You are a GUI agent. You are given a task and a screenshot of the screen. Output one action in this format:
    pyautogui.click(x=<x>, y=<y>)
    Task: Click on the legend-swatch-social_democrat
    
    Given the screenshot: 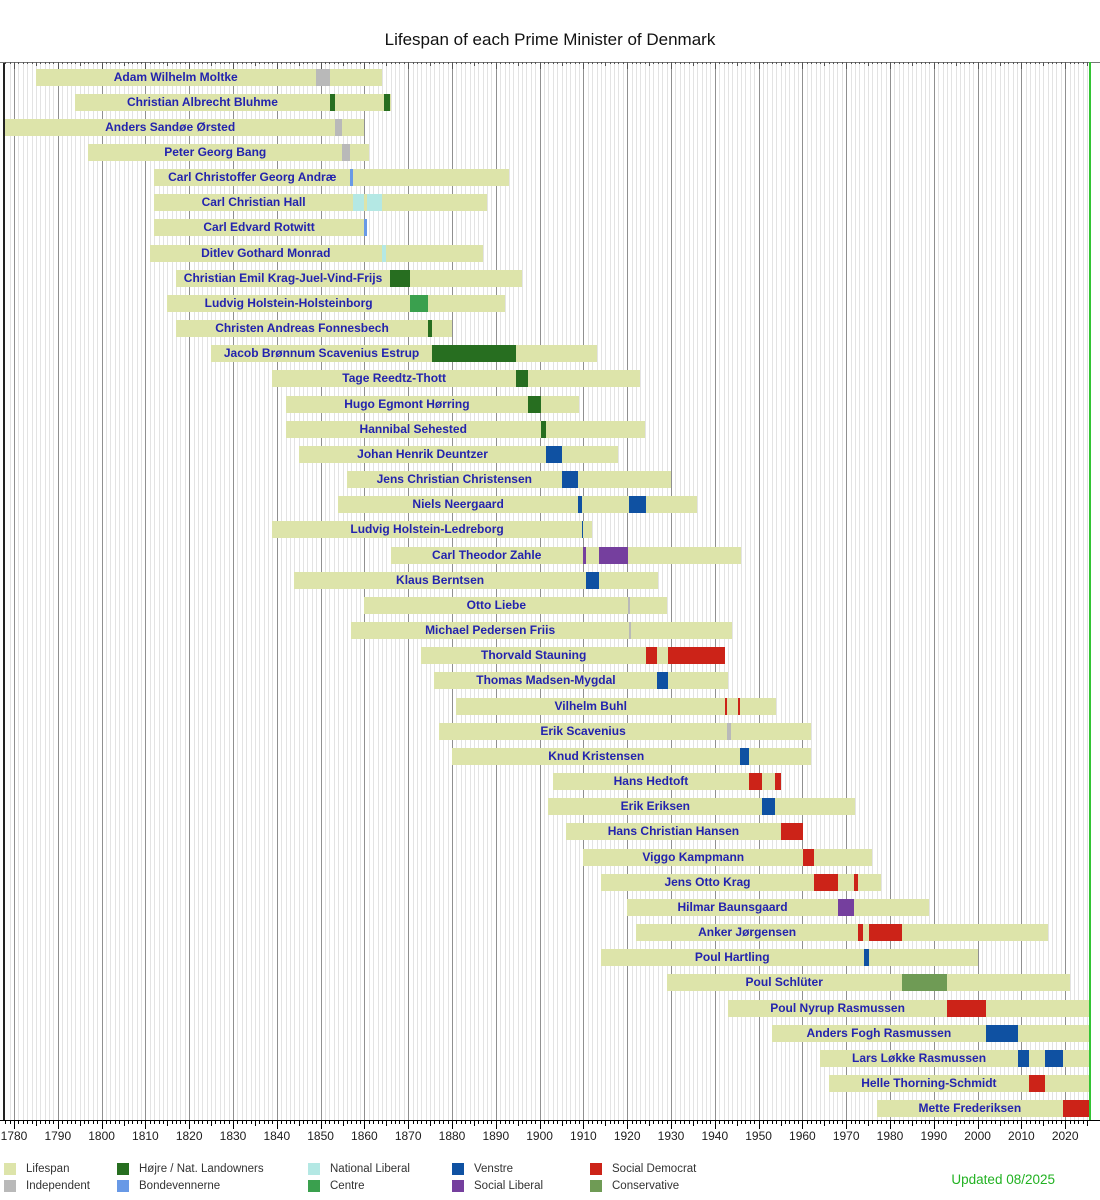 What is the action you would take?
    pyautogui.click(x=596, y=1169)
    